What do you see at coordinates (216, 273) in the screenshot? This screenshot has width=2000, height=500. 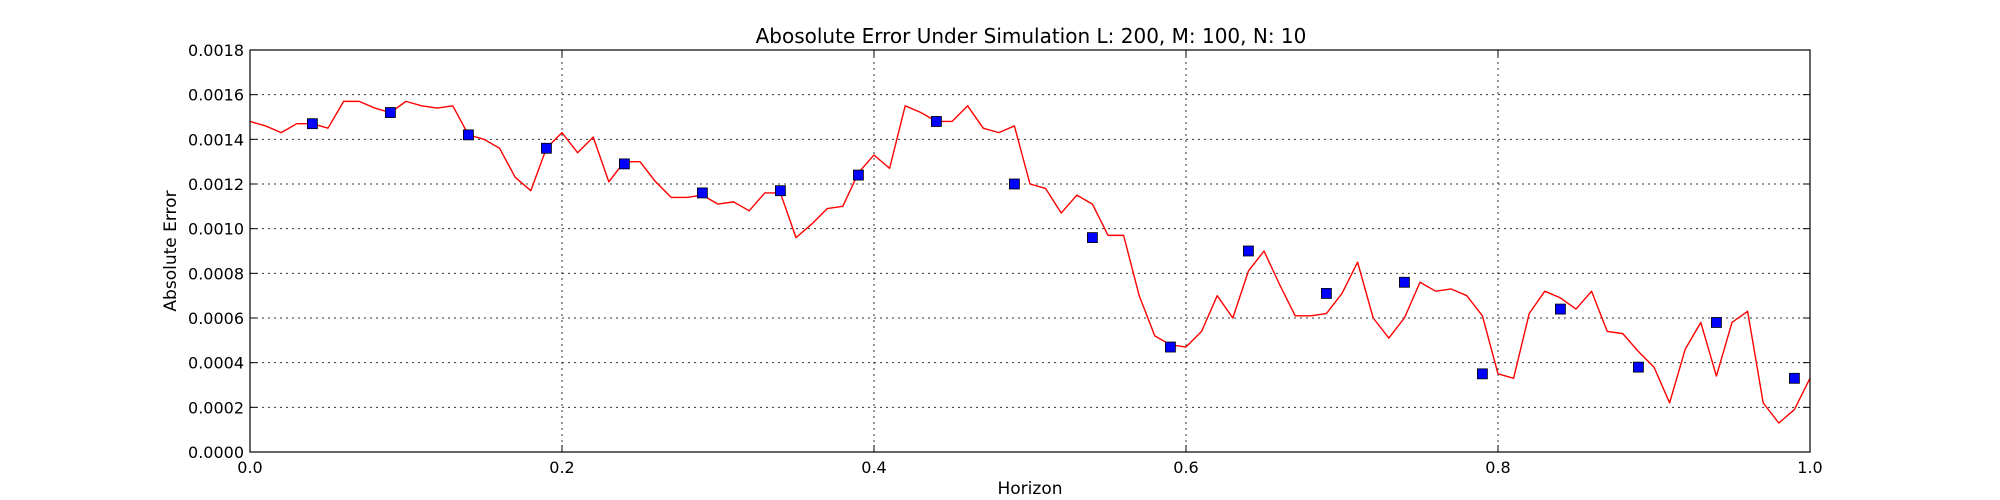 I see `y-tick-label: 0.0008` at bounding box center [216, 273].